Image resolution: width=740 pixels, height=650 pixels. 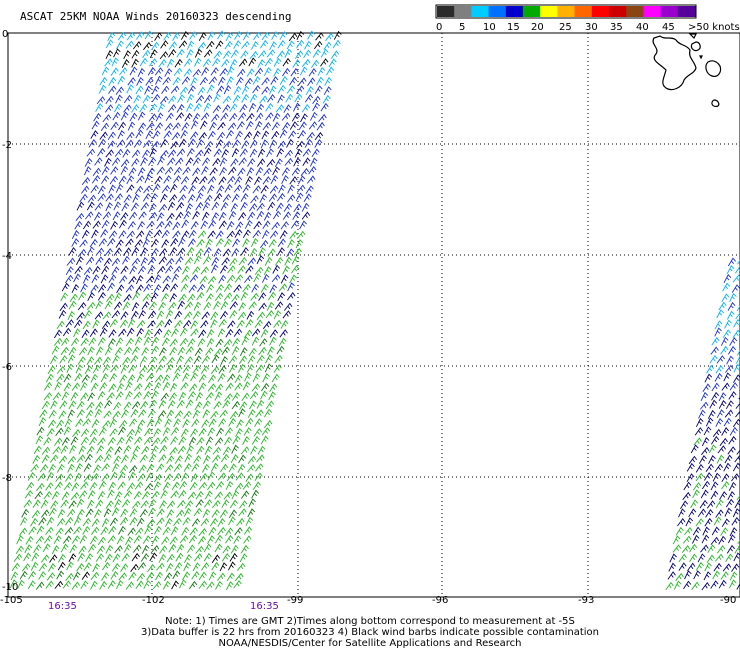 What do you see at coordinates (264, 606) in the screenshot?
I see `pass-time-label: 16:35` at bounding box center [264, 606].